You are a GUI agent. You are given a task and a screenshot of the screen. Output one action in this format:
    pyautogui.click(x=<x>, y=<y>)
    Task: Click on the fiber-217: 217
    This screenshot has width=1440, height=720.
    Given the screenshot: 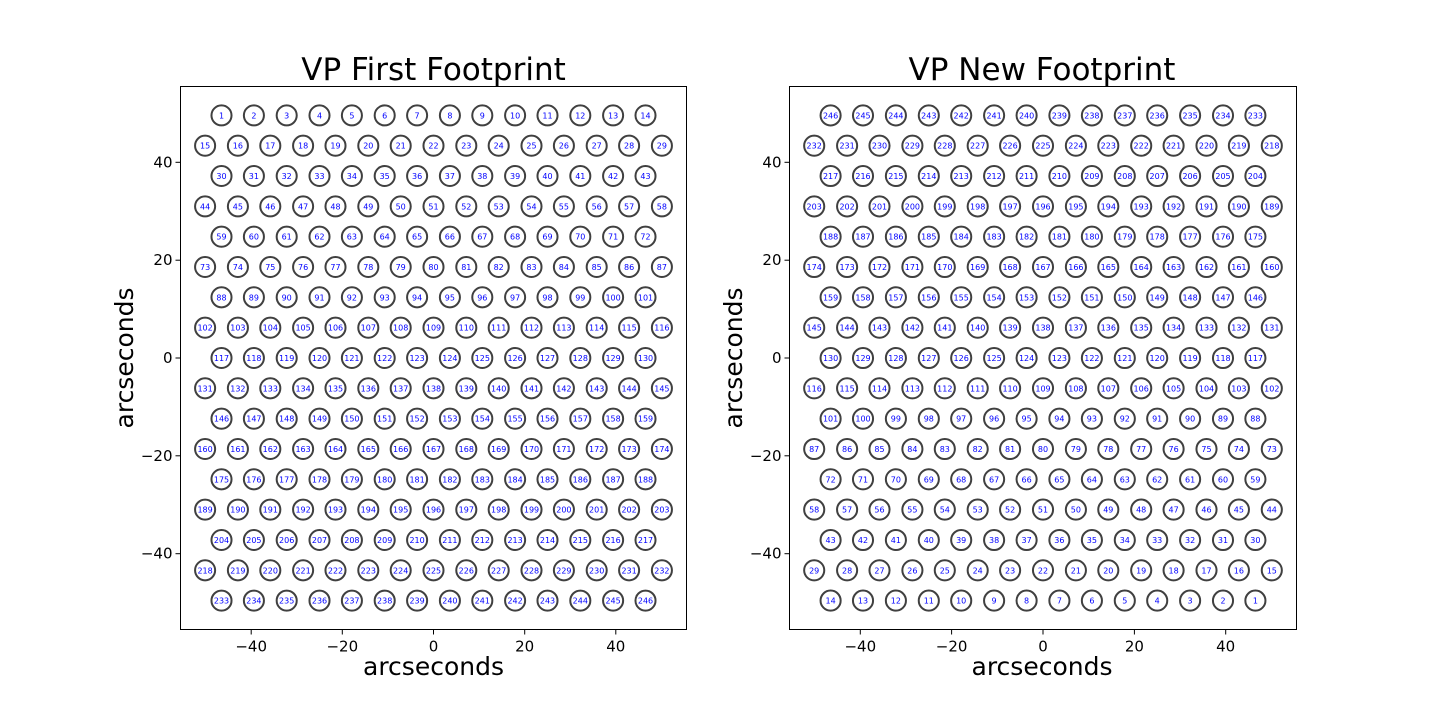 What is the action you would take?
    pyautogui.click(x=830, y=176)
    